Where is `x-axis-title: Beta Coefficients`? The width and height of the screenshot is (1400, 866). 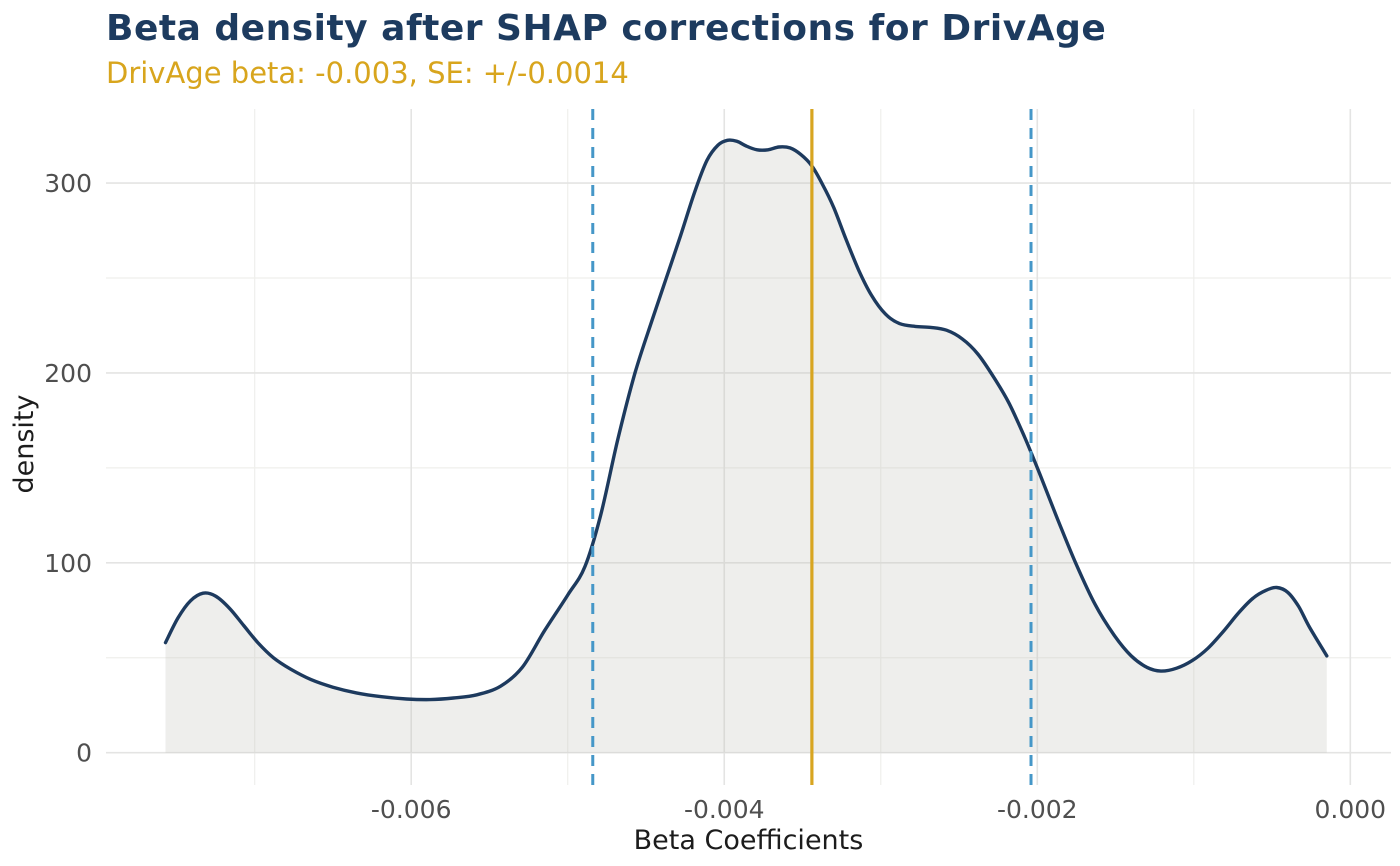
x-axis-title: Beta Coefficients is located at coordinates (748, 840).